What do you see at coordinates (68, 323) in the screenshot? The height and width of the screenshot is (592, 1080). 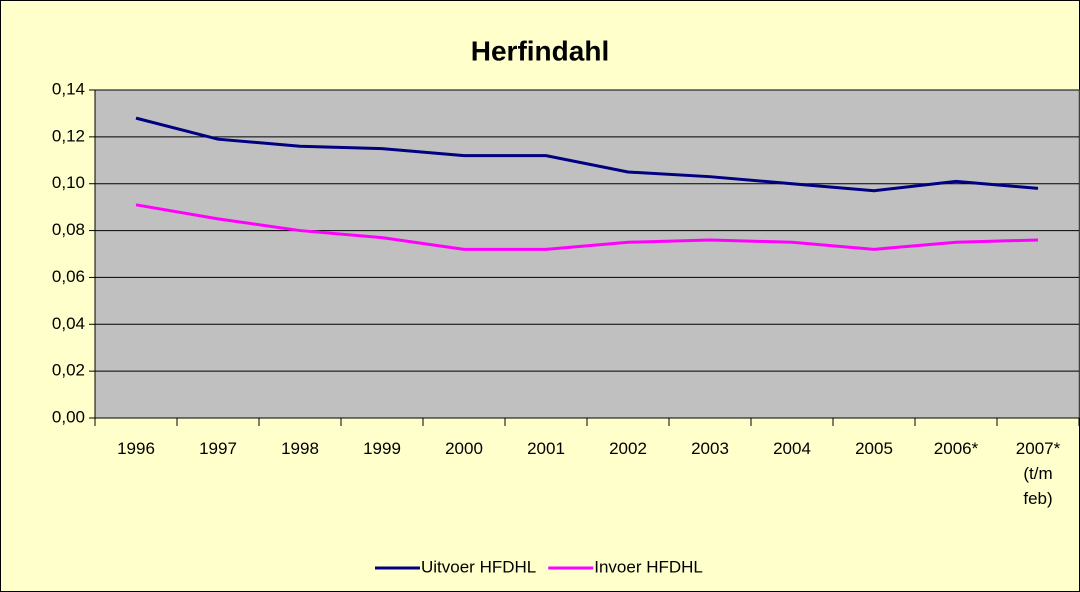 I see `y-tick-label: 0,04` at bounding box center [68, 323].